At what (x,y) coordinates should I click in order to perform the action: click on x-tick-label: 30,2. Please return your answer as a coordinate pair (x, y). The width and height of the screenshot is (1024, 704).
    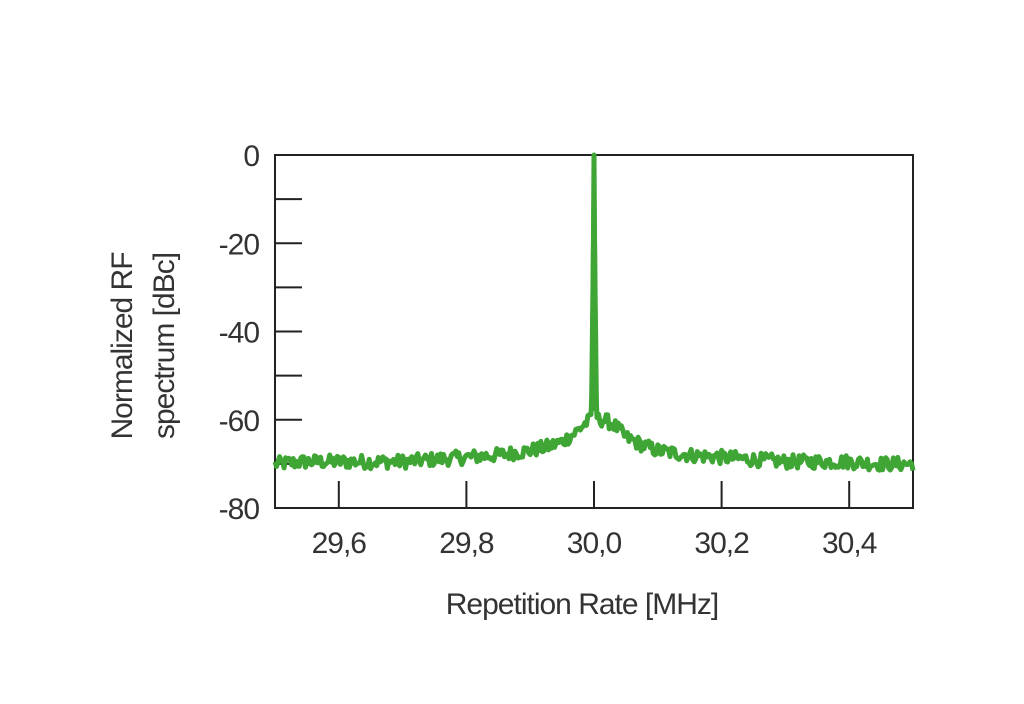
    Looking at the image, I should click on (721, 543).